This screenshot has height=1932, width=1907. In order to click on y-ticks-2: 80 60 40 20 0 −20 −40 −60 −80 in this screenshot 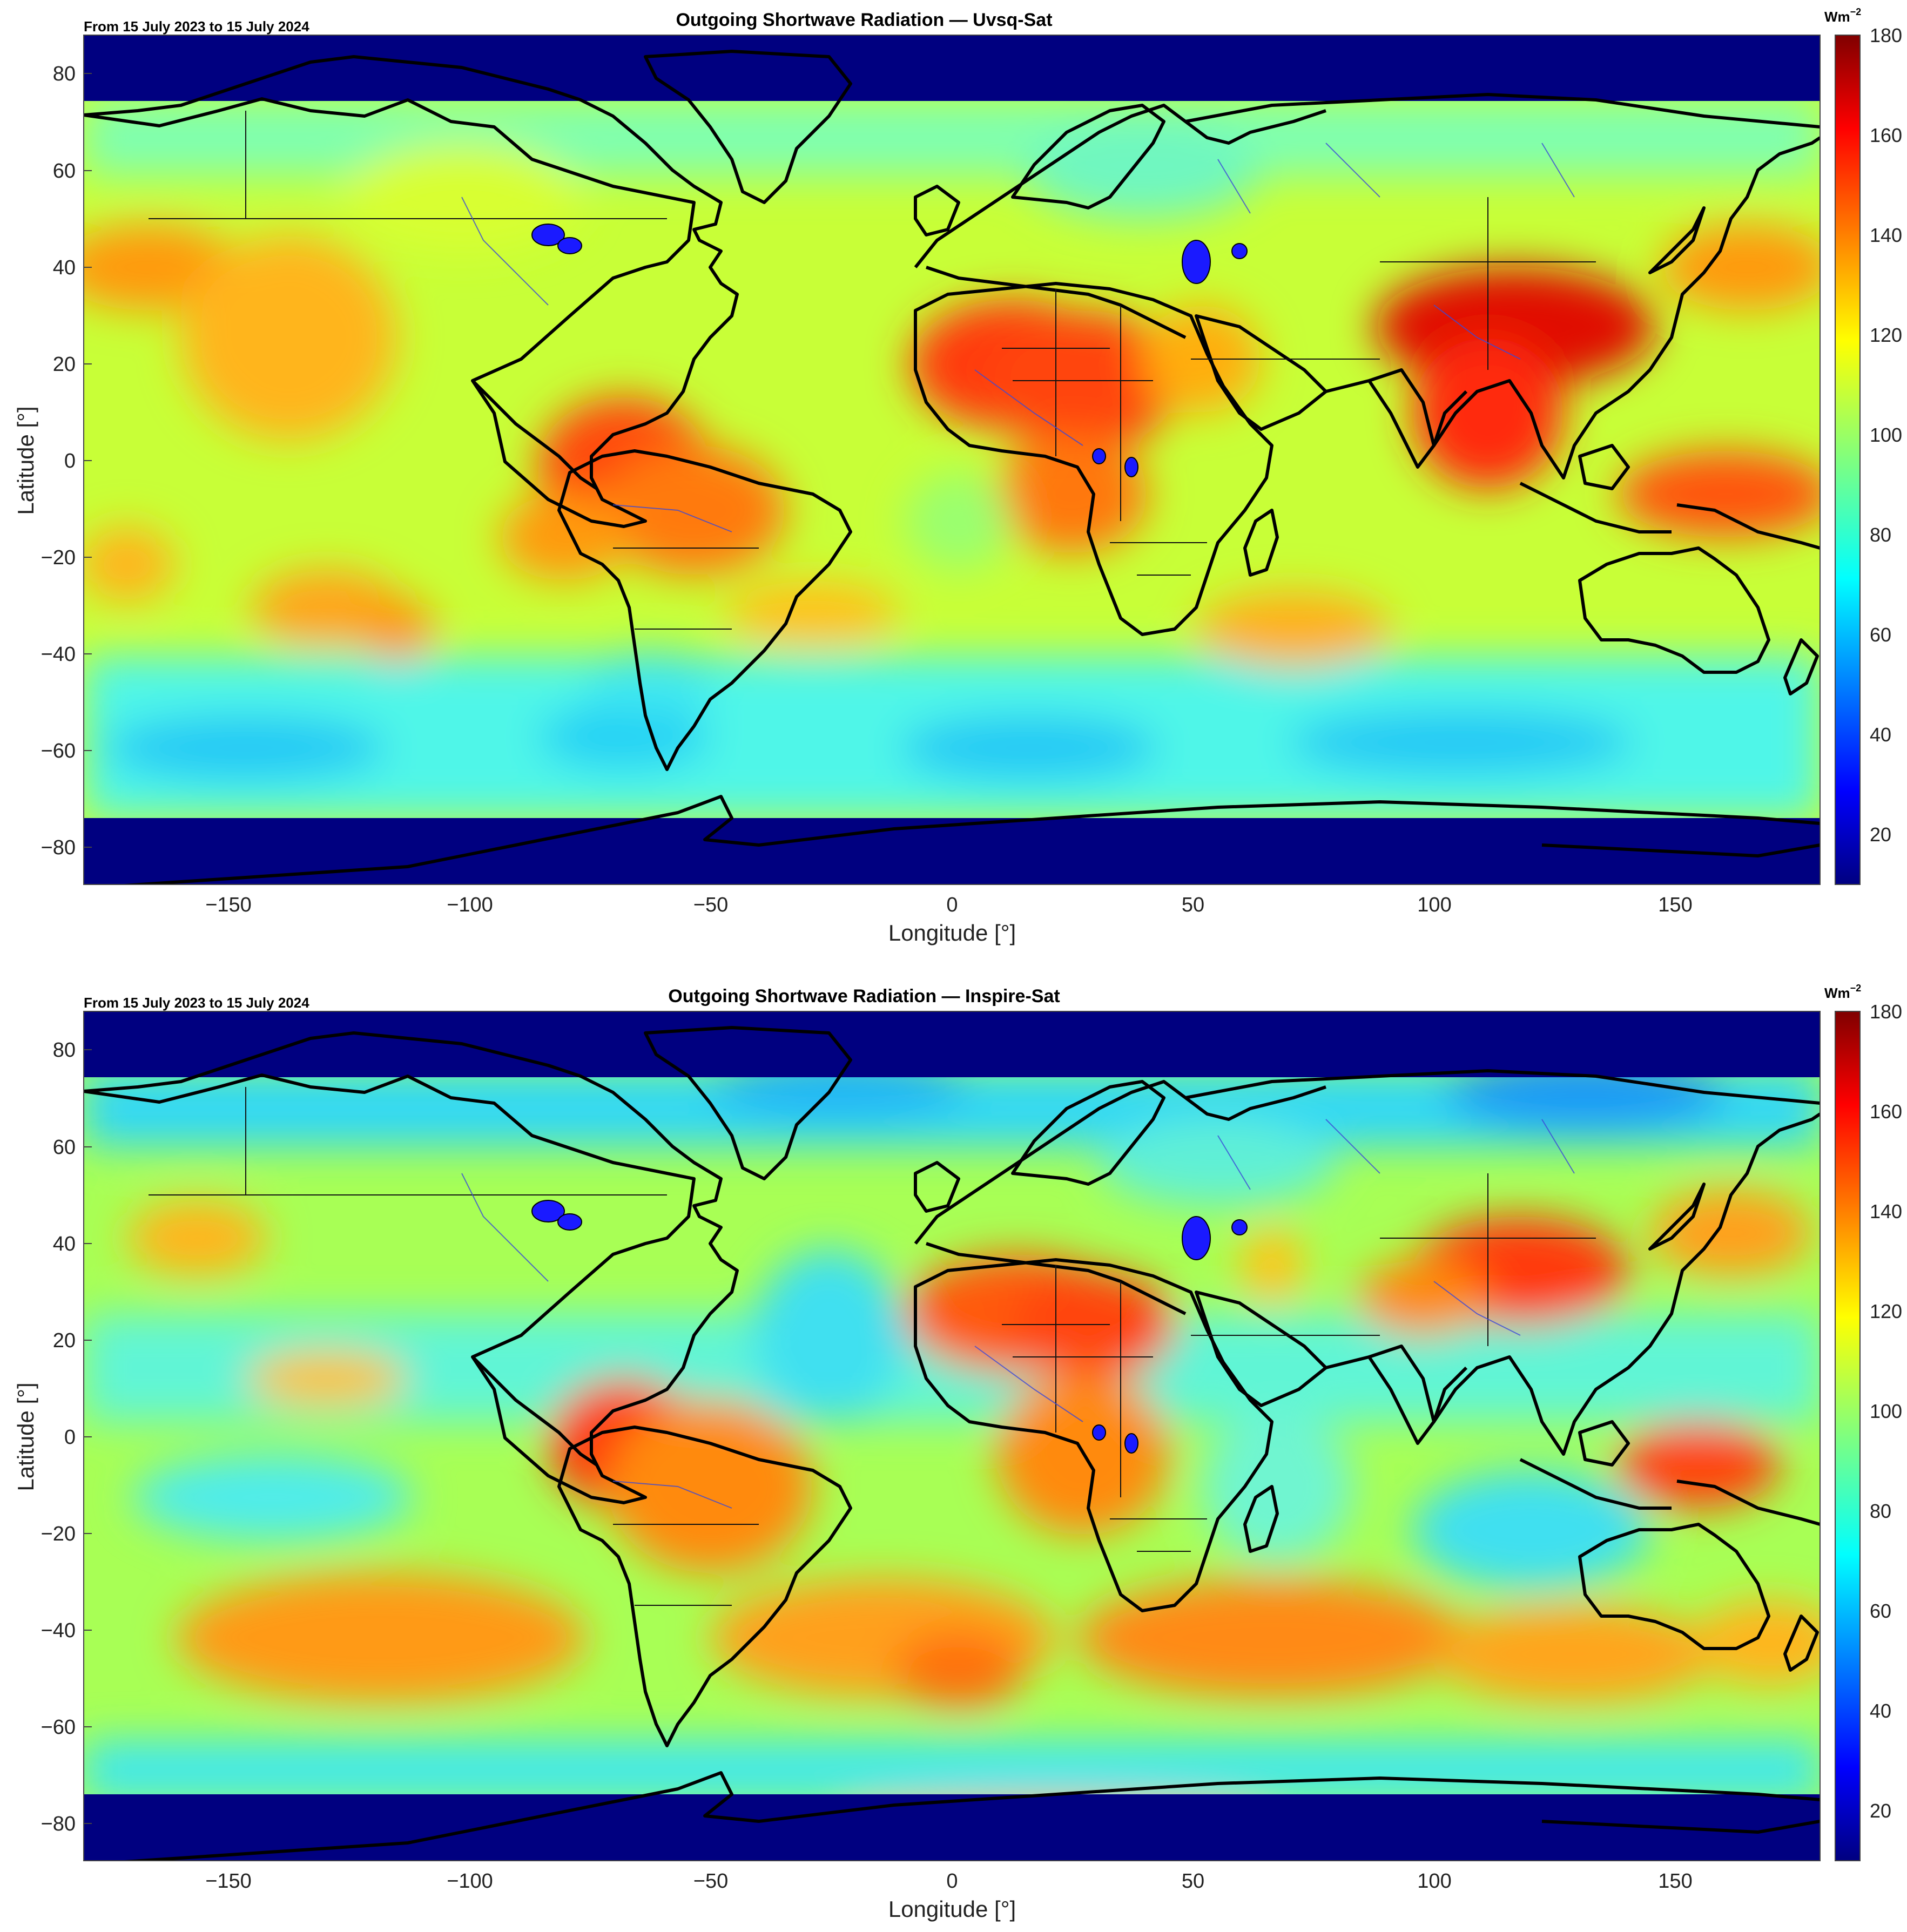, I will do `click(66, 1437)`.